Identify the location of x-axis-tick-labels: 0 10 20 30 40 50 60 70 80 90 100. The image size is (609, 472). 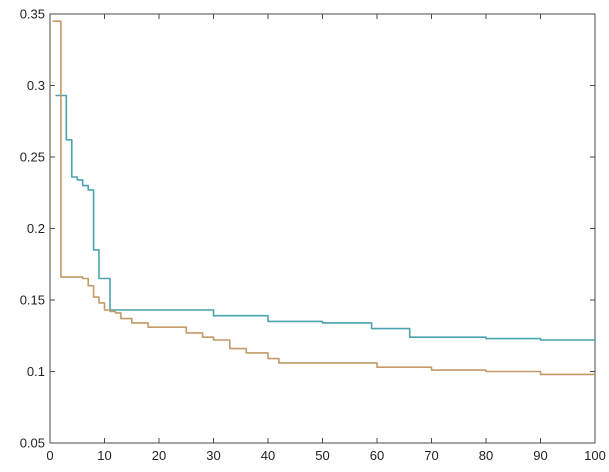
(325, 455).